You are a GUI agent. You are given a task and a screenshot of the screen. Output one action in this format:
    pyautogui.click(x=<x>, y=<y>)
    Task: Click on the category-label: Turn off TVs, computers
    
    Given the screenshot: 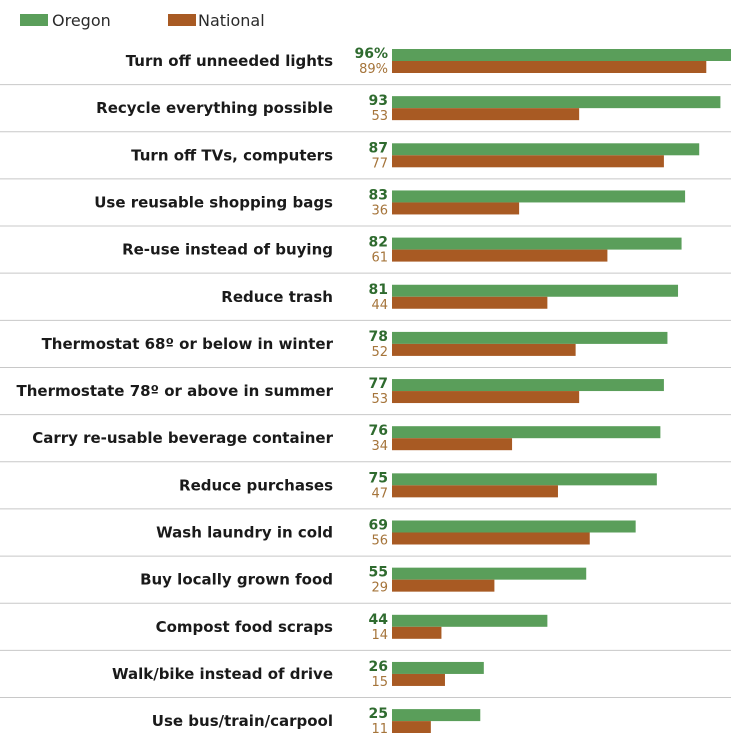 What is the action you would take?
    pyautogui.click(x=232, y=155)
    